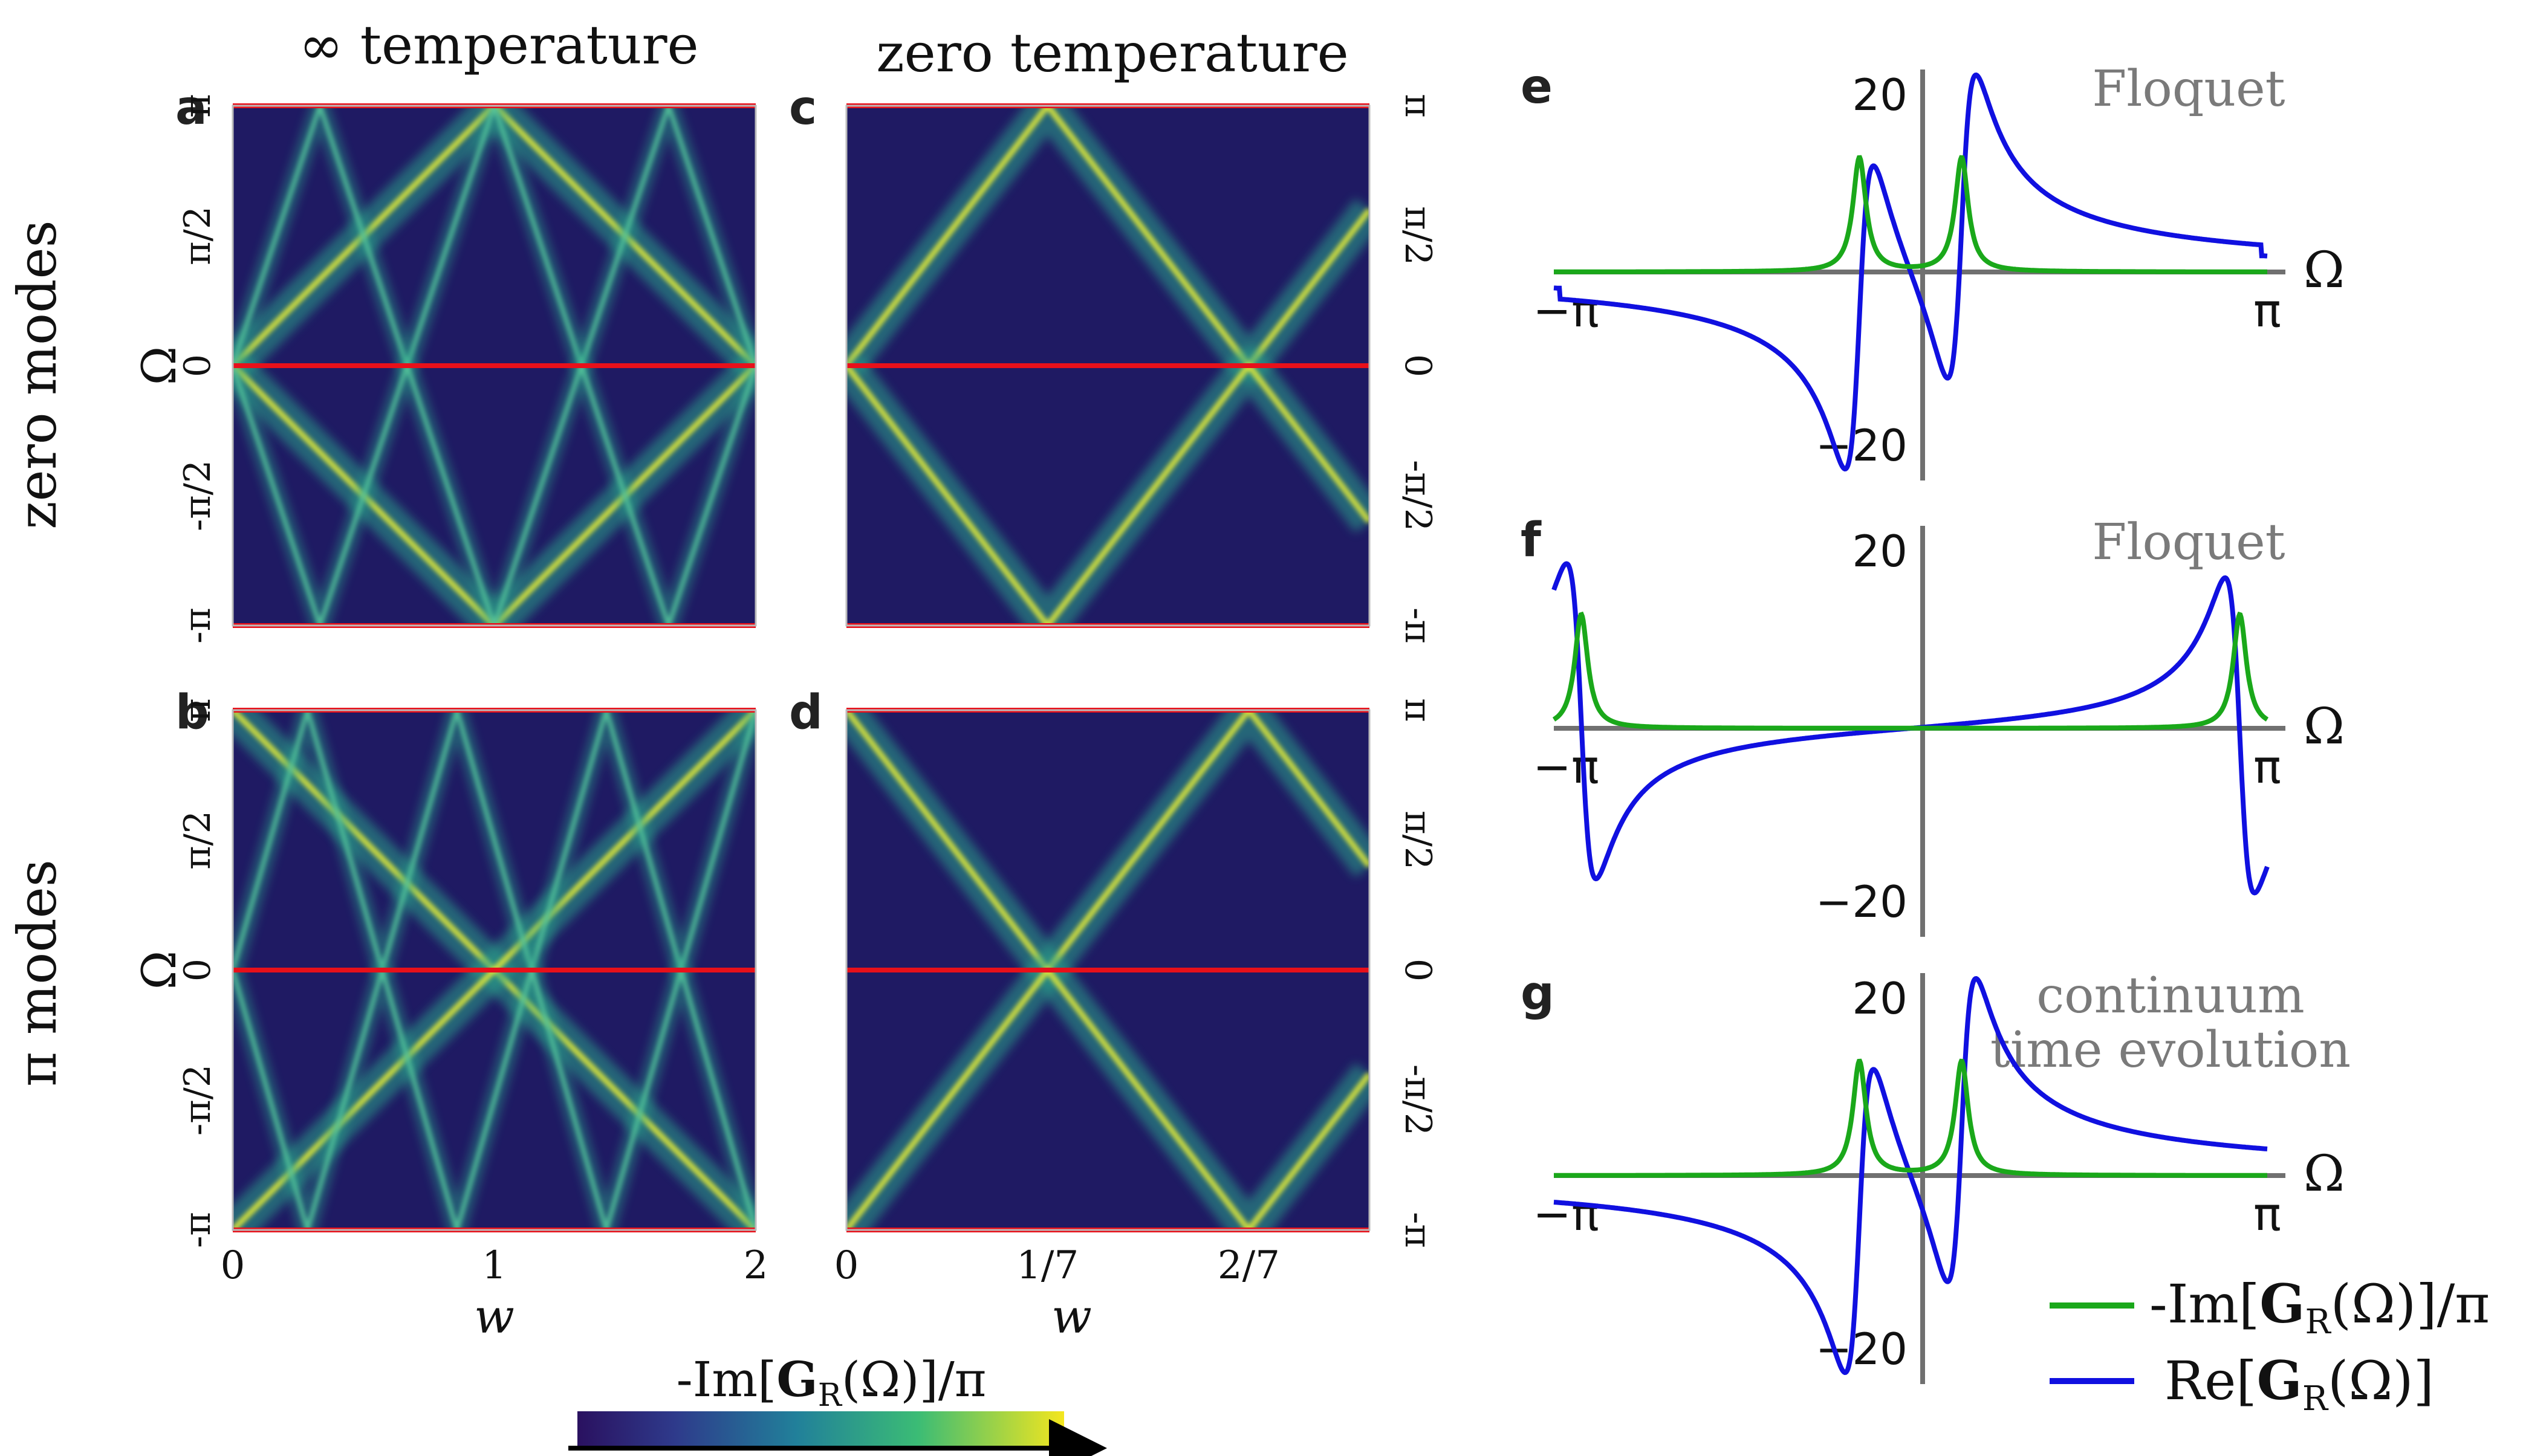  What do you see at coordinates (1537, 993) in the screenshot?
I see `panel-letter-g: g` at bounding box center [1537, 993].